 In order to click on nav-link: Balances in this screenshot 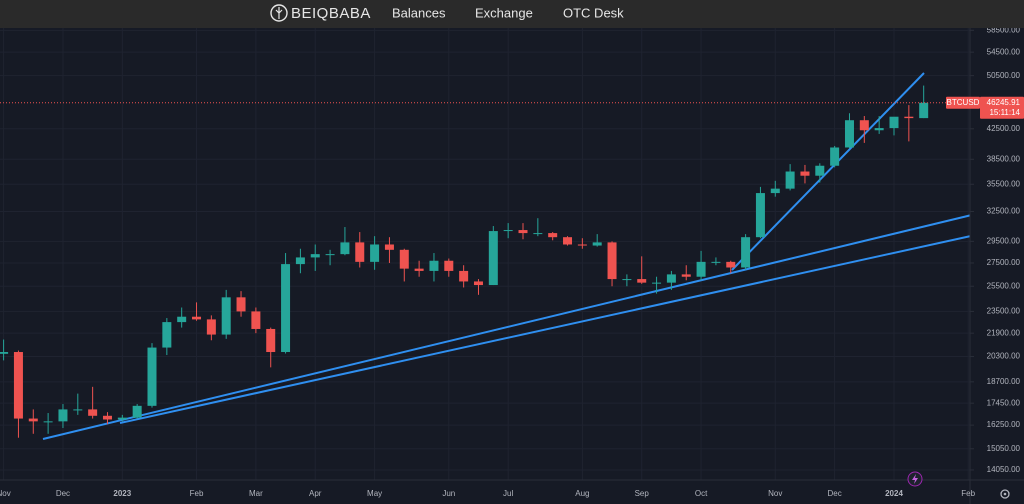, I will do `click(419, 12)`.